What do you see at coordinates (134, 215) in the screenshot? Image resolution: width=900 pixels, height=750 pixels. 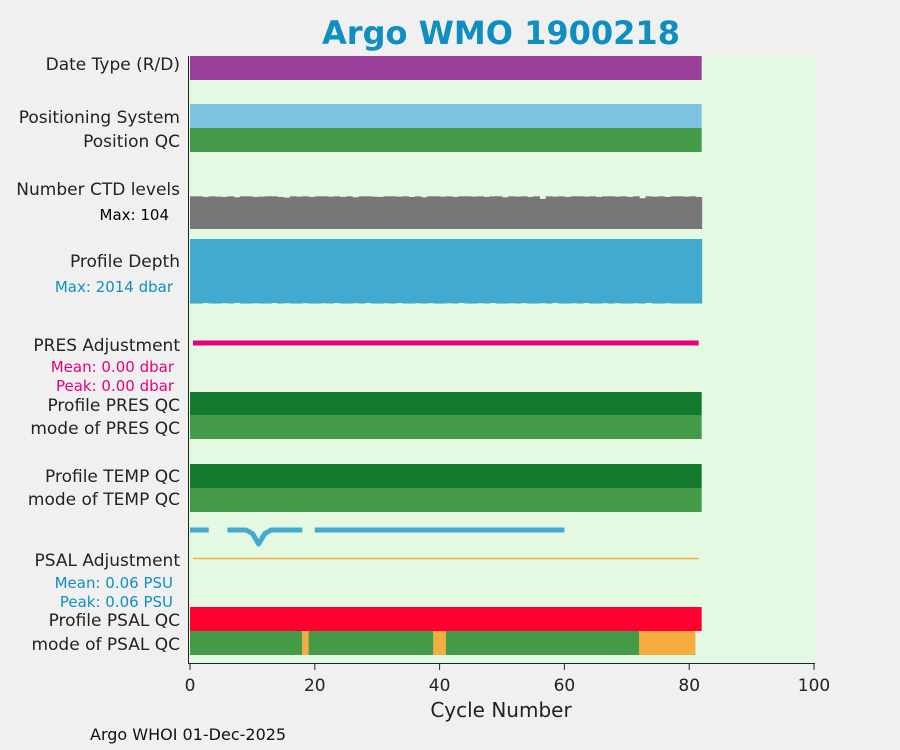 I see `label-ctd-levels-max: Max: 104` at bounding box center [134, 215].